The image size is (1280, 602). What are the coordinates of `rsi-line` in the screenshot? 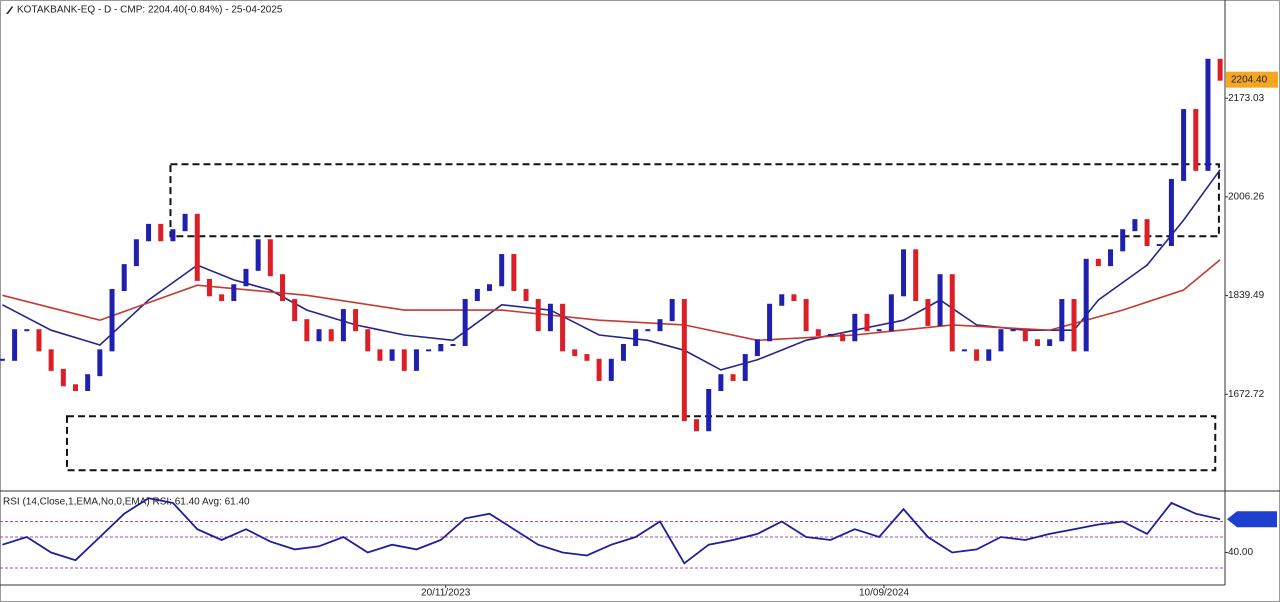 It's located at (611, 531).